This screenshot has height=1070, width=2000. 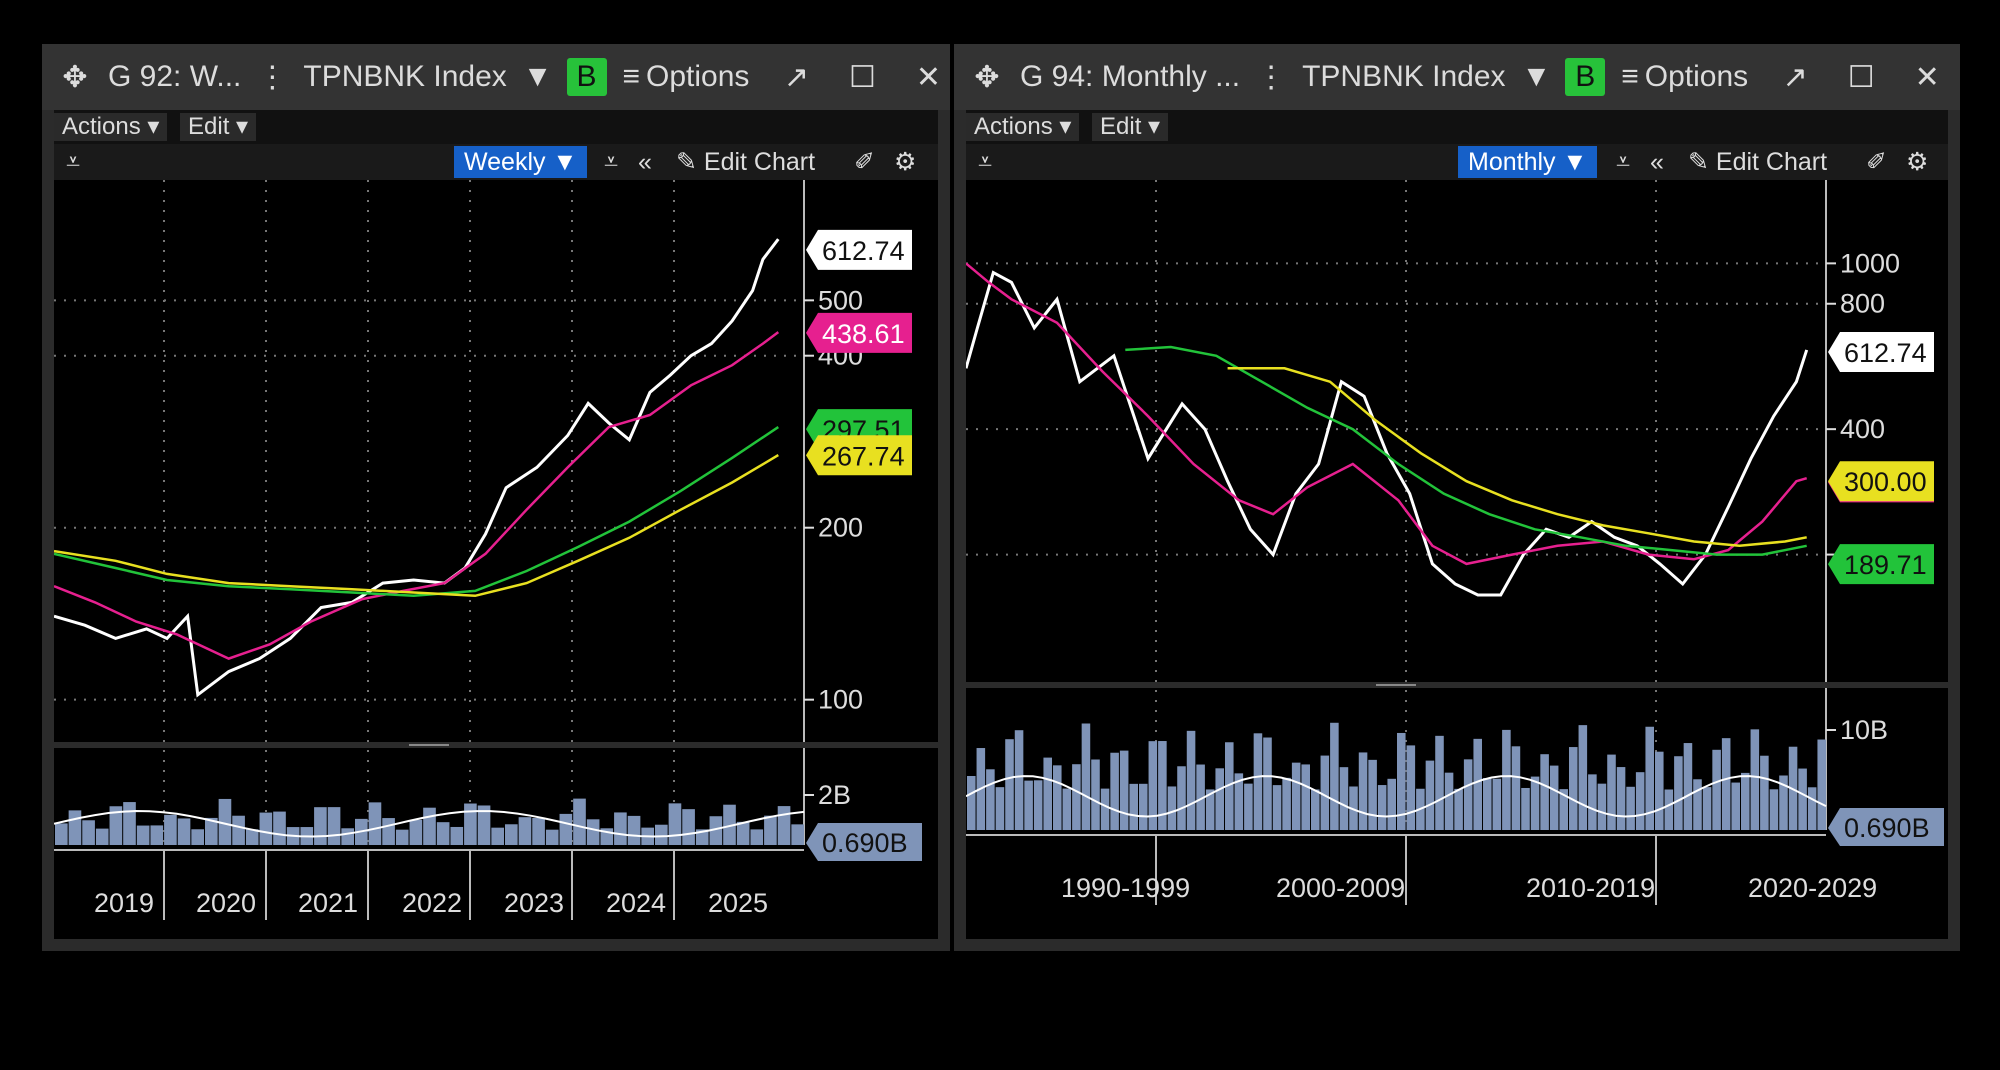 What do you see at coordinates (416, 495) in the screenshot?
I see `series-line-ma1` at bounding box center [416, 495].